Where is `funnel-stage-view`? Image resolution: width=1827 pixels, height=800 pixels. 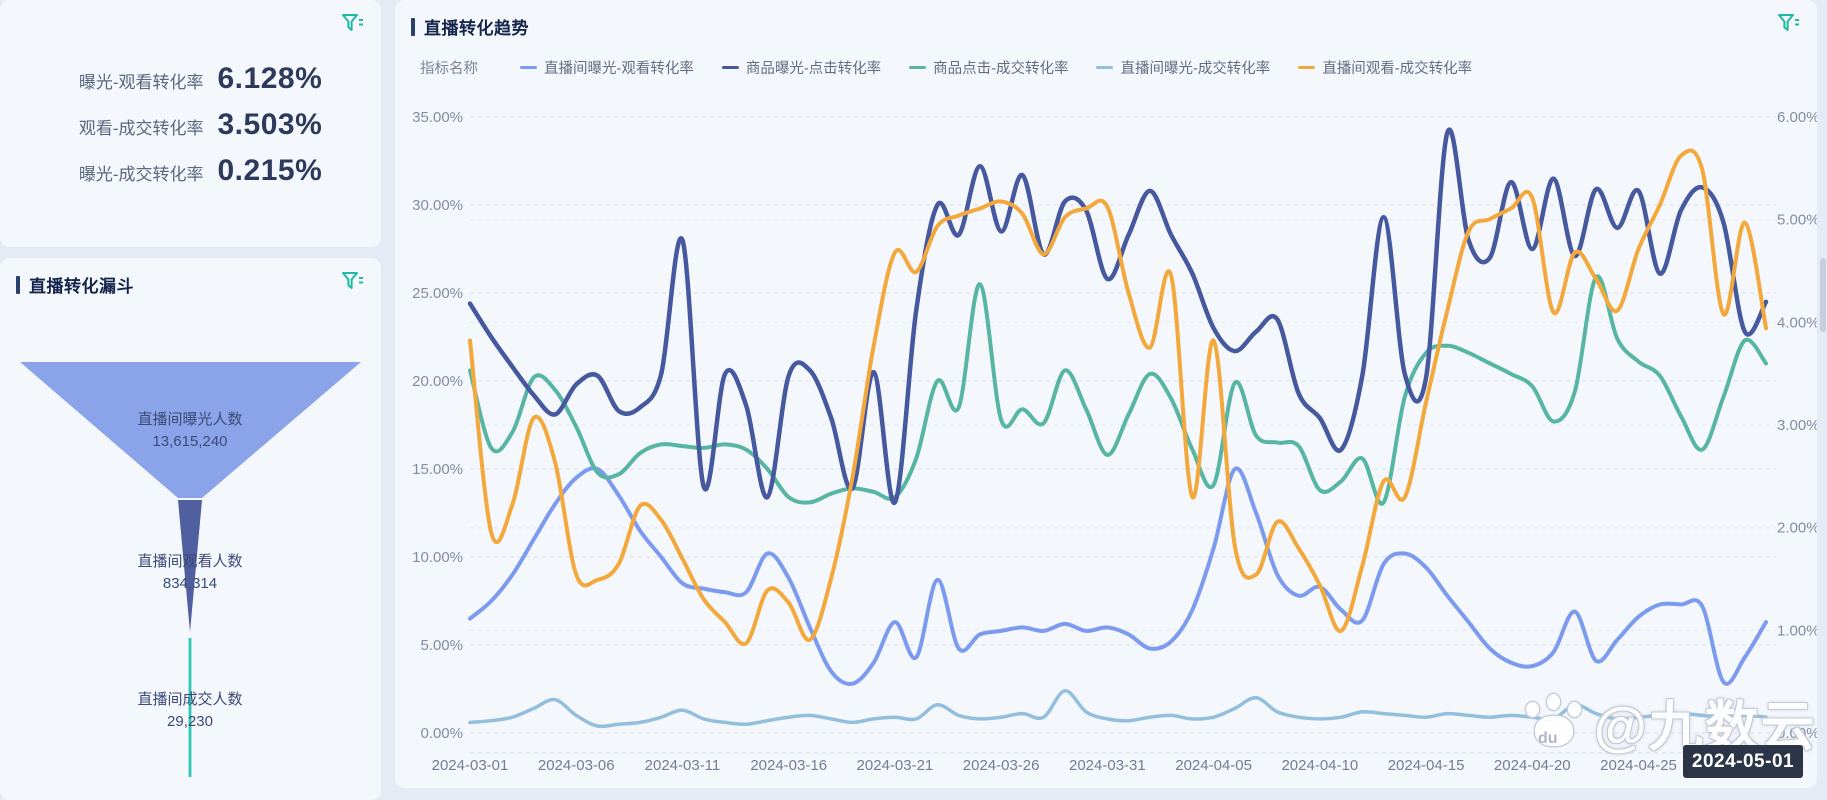 funnel-stage-view is located at coordinates (190, 566).